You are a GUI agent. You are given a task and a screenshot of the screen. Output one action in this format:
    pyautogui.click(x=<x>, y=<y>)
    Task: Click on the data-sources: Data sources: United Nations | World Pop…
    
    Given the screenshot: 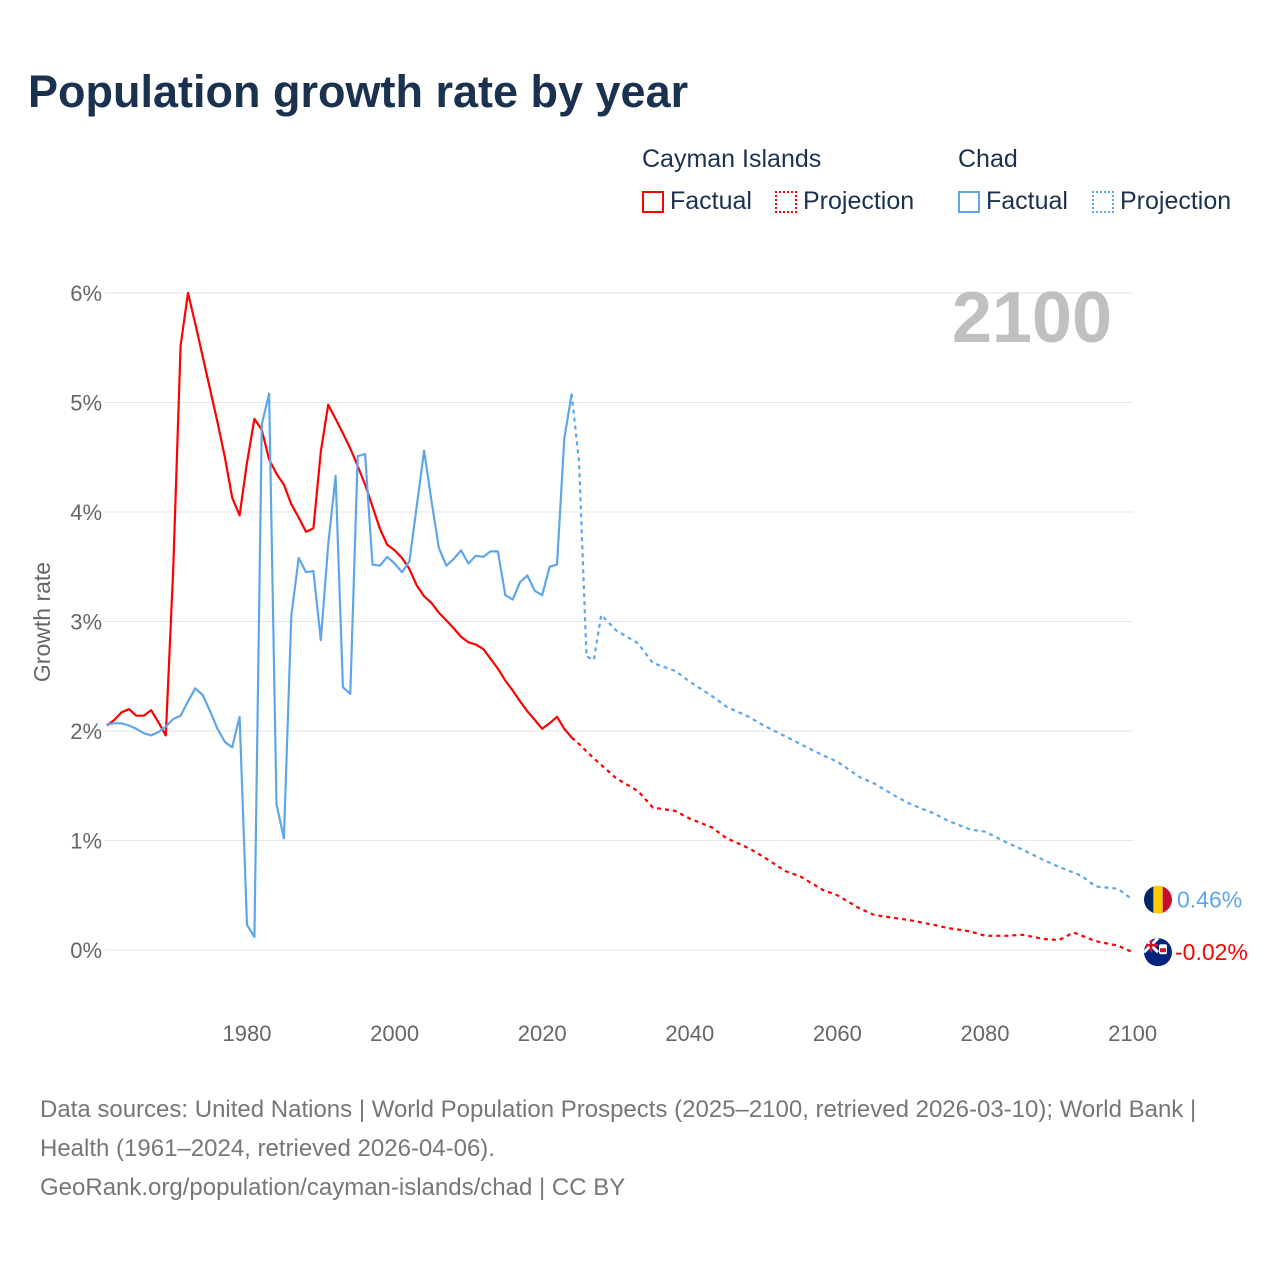 What is the action you would take?
    pyautogui.click(x=618, y=1129)
    